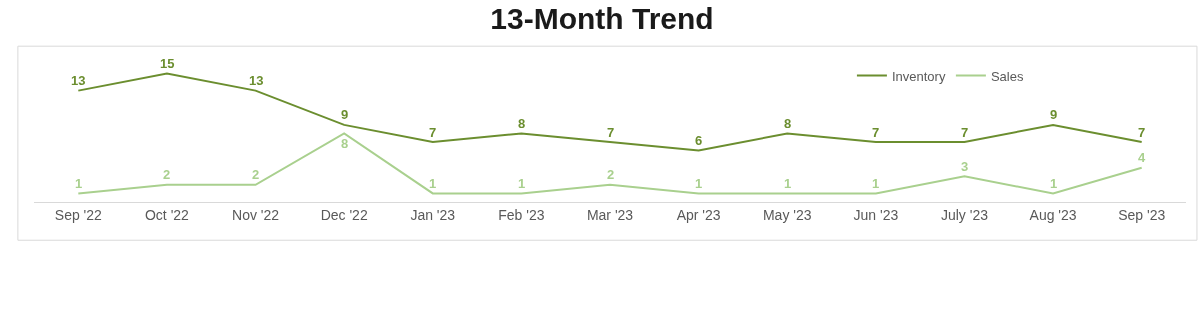  What do you see at coordinates (344, 214) in the screenshot?
I see `x-tick-label: Dec '22` at bounding box center [344, 214].